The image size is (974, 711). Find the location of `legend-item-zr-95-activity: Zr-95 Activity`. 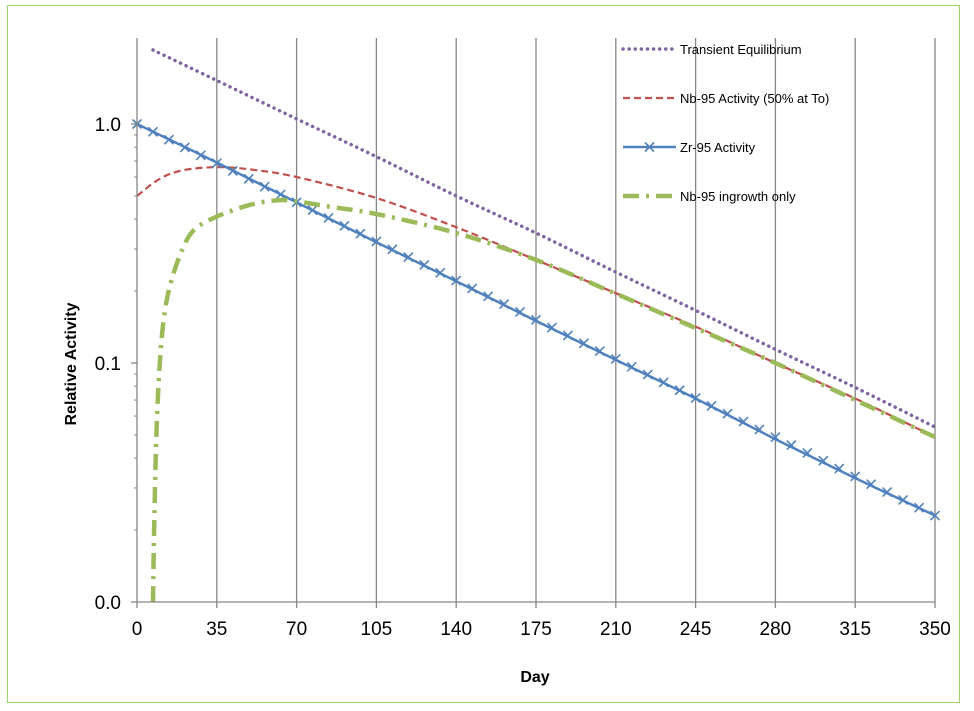

legend-item-zr-95-activity: Zr-95 Activity is located at coordinates (689, 147).